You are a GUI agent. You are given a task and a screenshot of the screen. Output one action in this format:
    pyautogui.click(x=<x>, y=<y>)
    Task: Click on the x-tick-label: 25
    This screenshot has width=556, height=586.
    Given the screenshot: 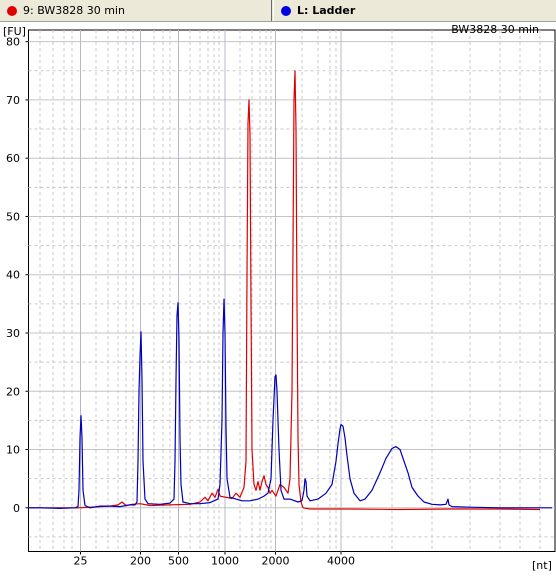 What is the action you would take?
    pyautogui.click(x=81, y=561)
    